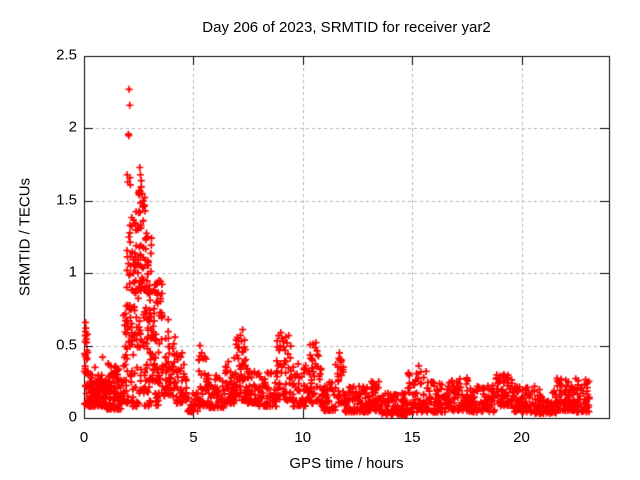  Describe the element at coordinates (72, 128) in the screenshot. I see `y-tick-label: 2` at that location.